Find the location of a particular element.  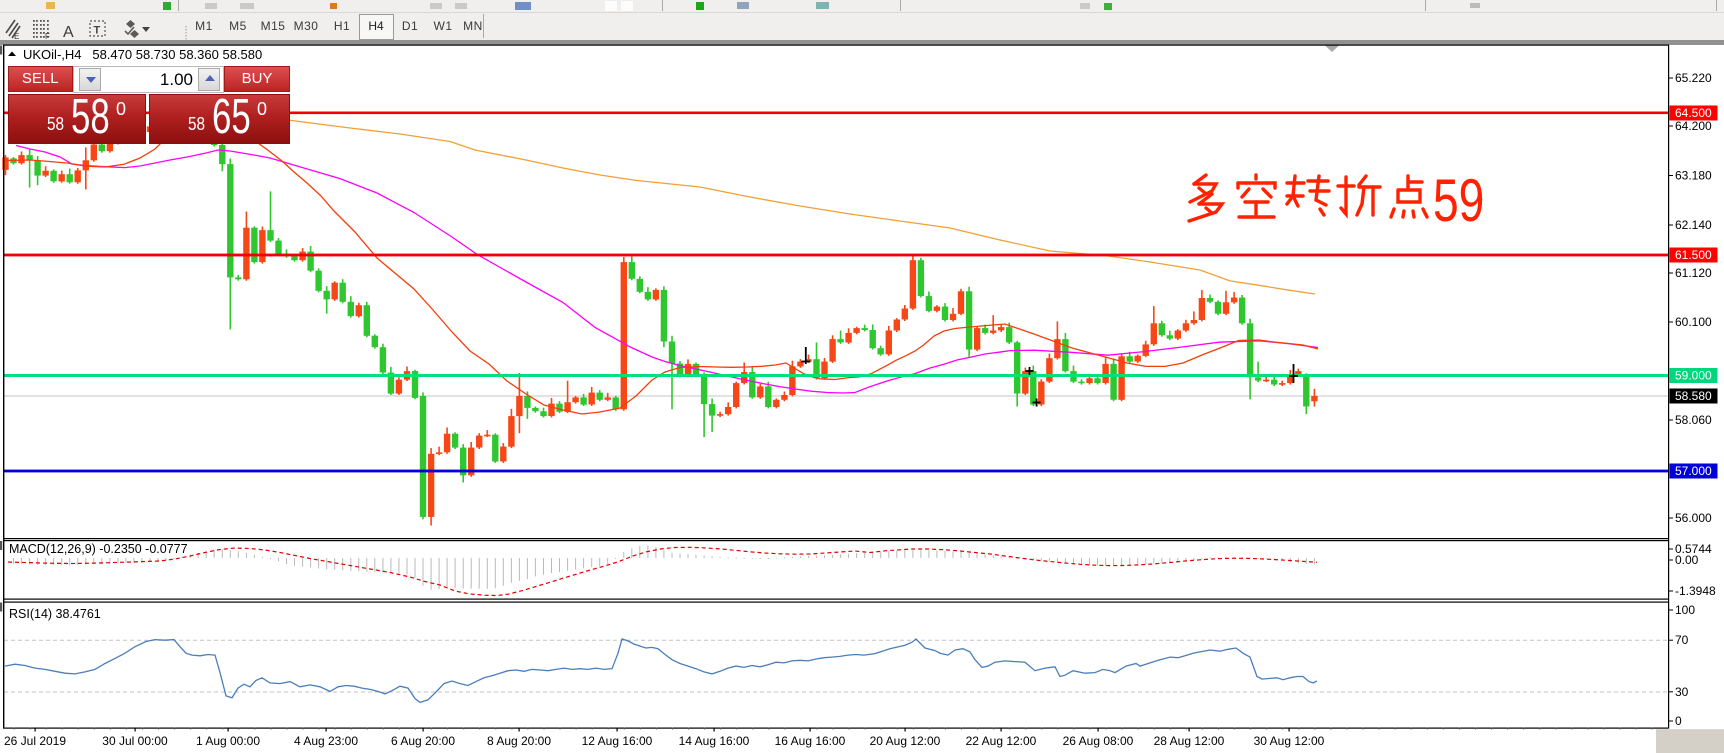

svg-text: 8 Aug 20:00 is located at coordinates (519, 741).